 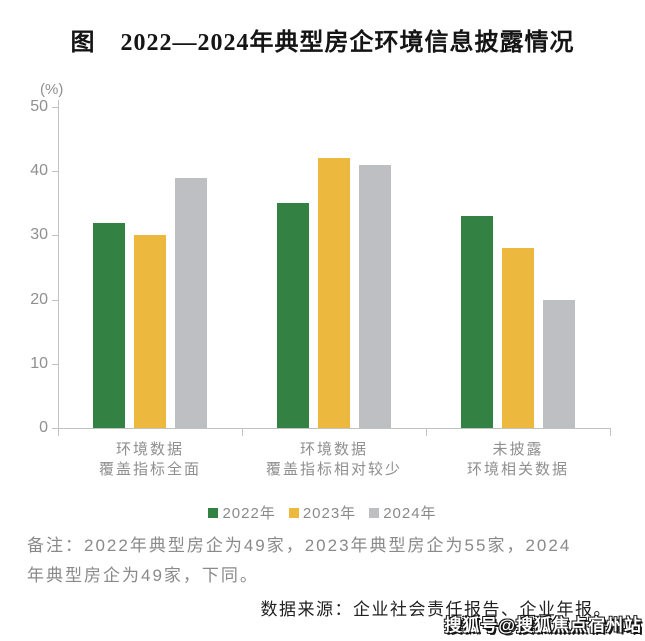 What do you see at coordinates (334, 428) in the screenshot?
I see `x-axis-line` at bounding box center [334, 428].